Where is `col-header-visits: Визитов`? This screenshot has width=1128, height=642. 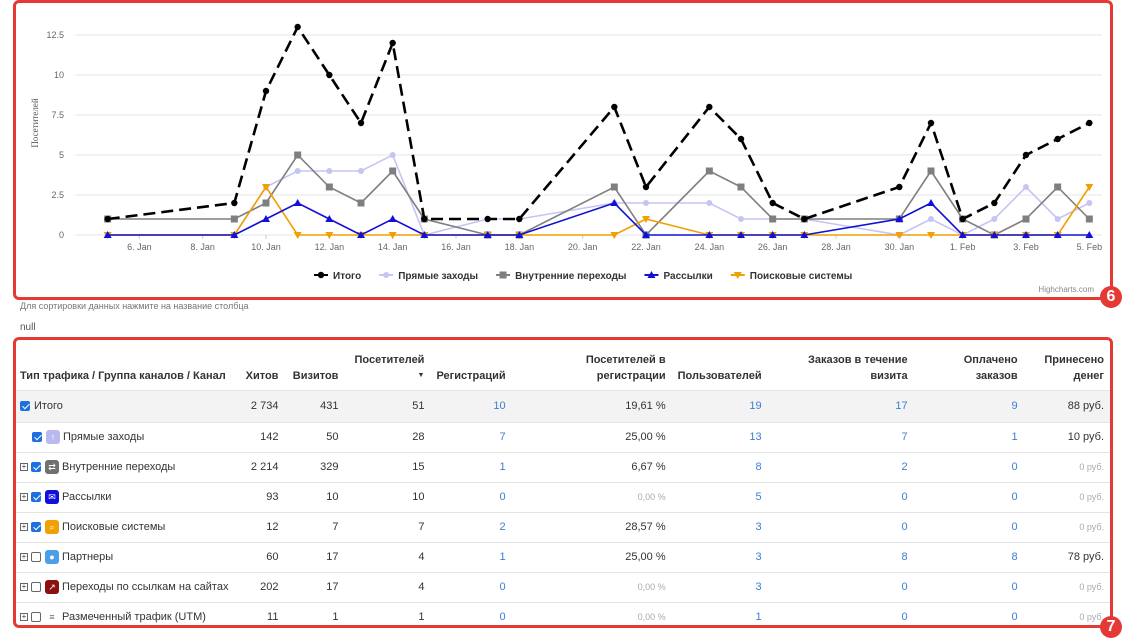
col-header-visits: Визитов is located at coordinates (315, 375).